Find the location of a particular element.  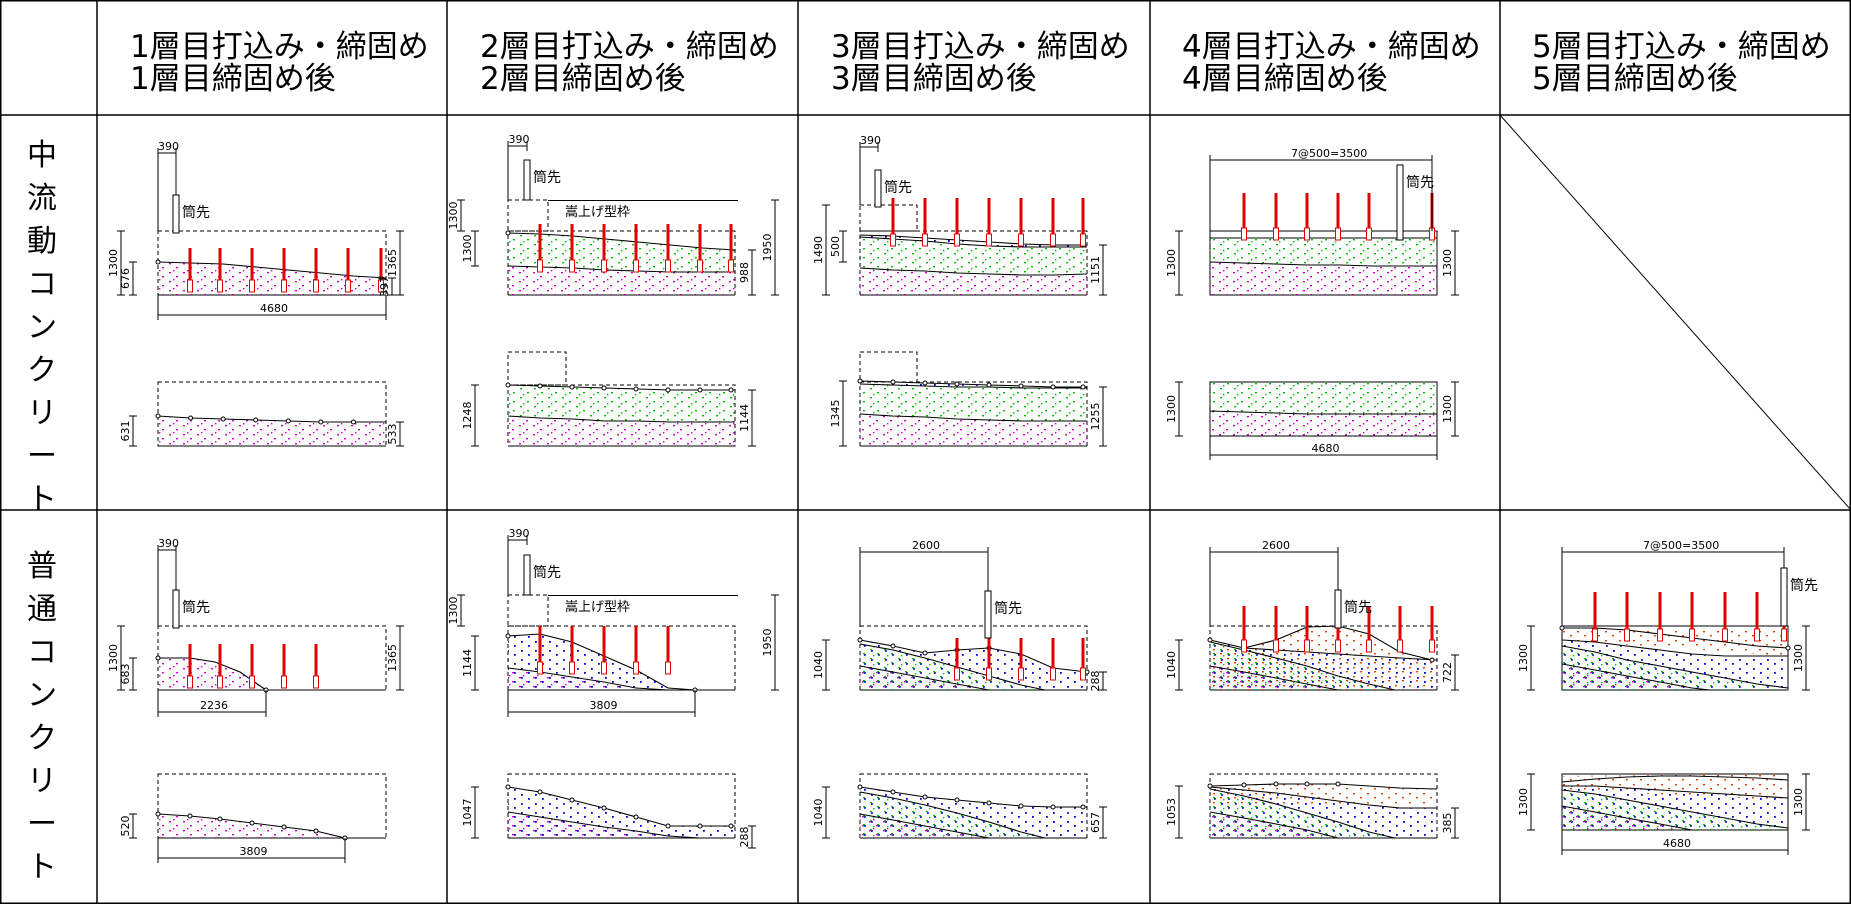

dimension-label: 2600 is located at coordinates (926, 545).